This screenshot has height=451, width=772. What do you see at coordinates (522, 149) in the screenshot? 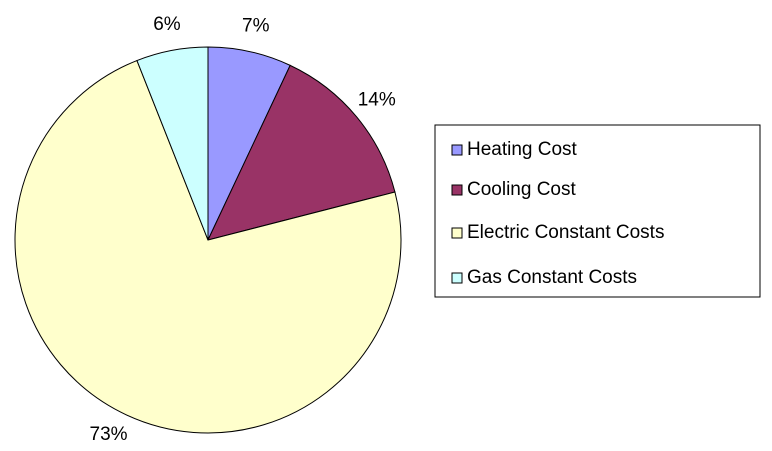
I see `legend-label: Heating Cost` at bounding box center [522, 149].